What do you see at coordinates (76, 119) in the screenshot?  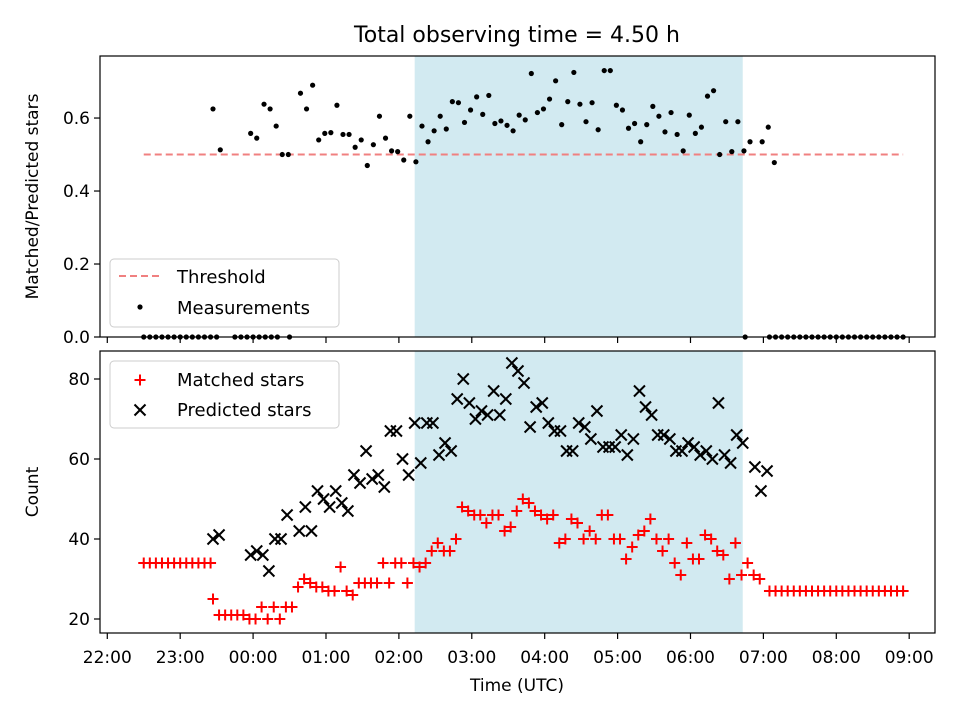 I see `y-tick-label: 0.6` at bounding box center [76, 119].